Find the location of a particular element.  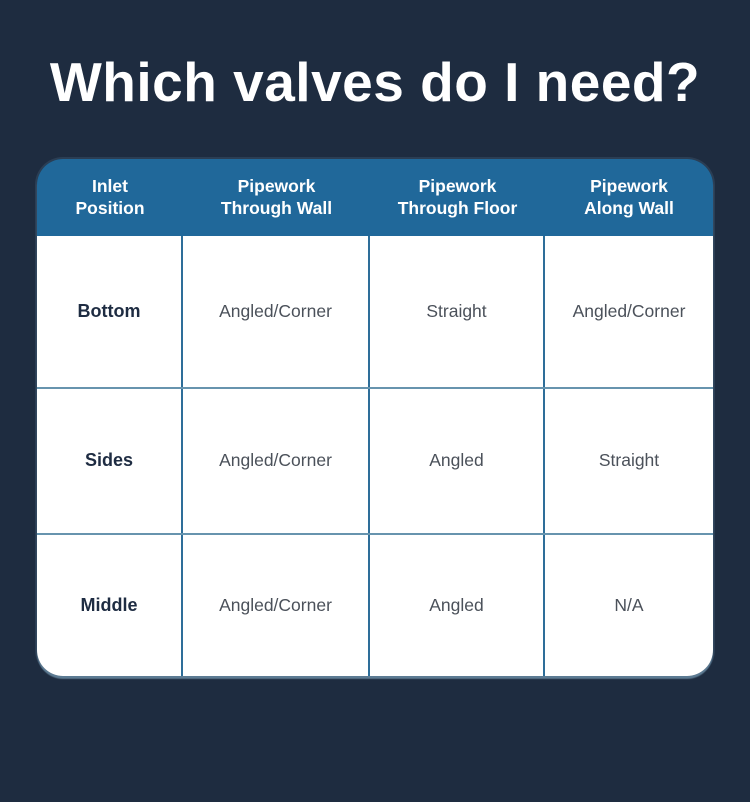

row-label: Bottom is located at coordinates (110, 311).